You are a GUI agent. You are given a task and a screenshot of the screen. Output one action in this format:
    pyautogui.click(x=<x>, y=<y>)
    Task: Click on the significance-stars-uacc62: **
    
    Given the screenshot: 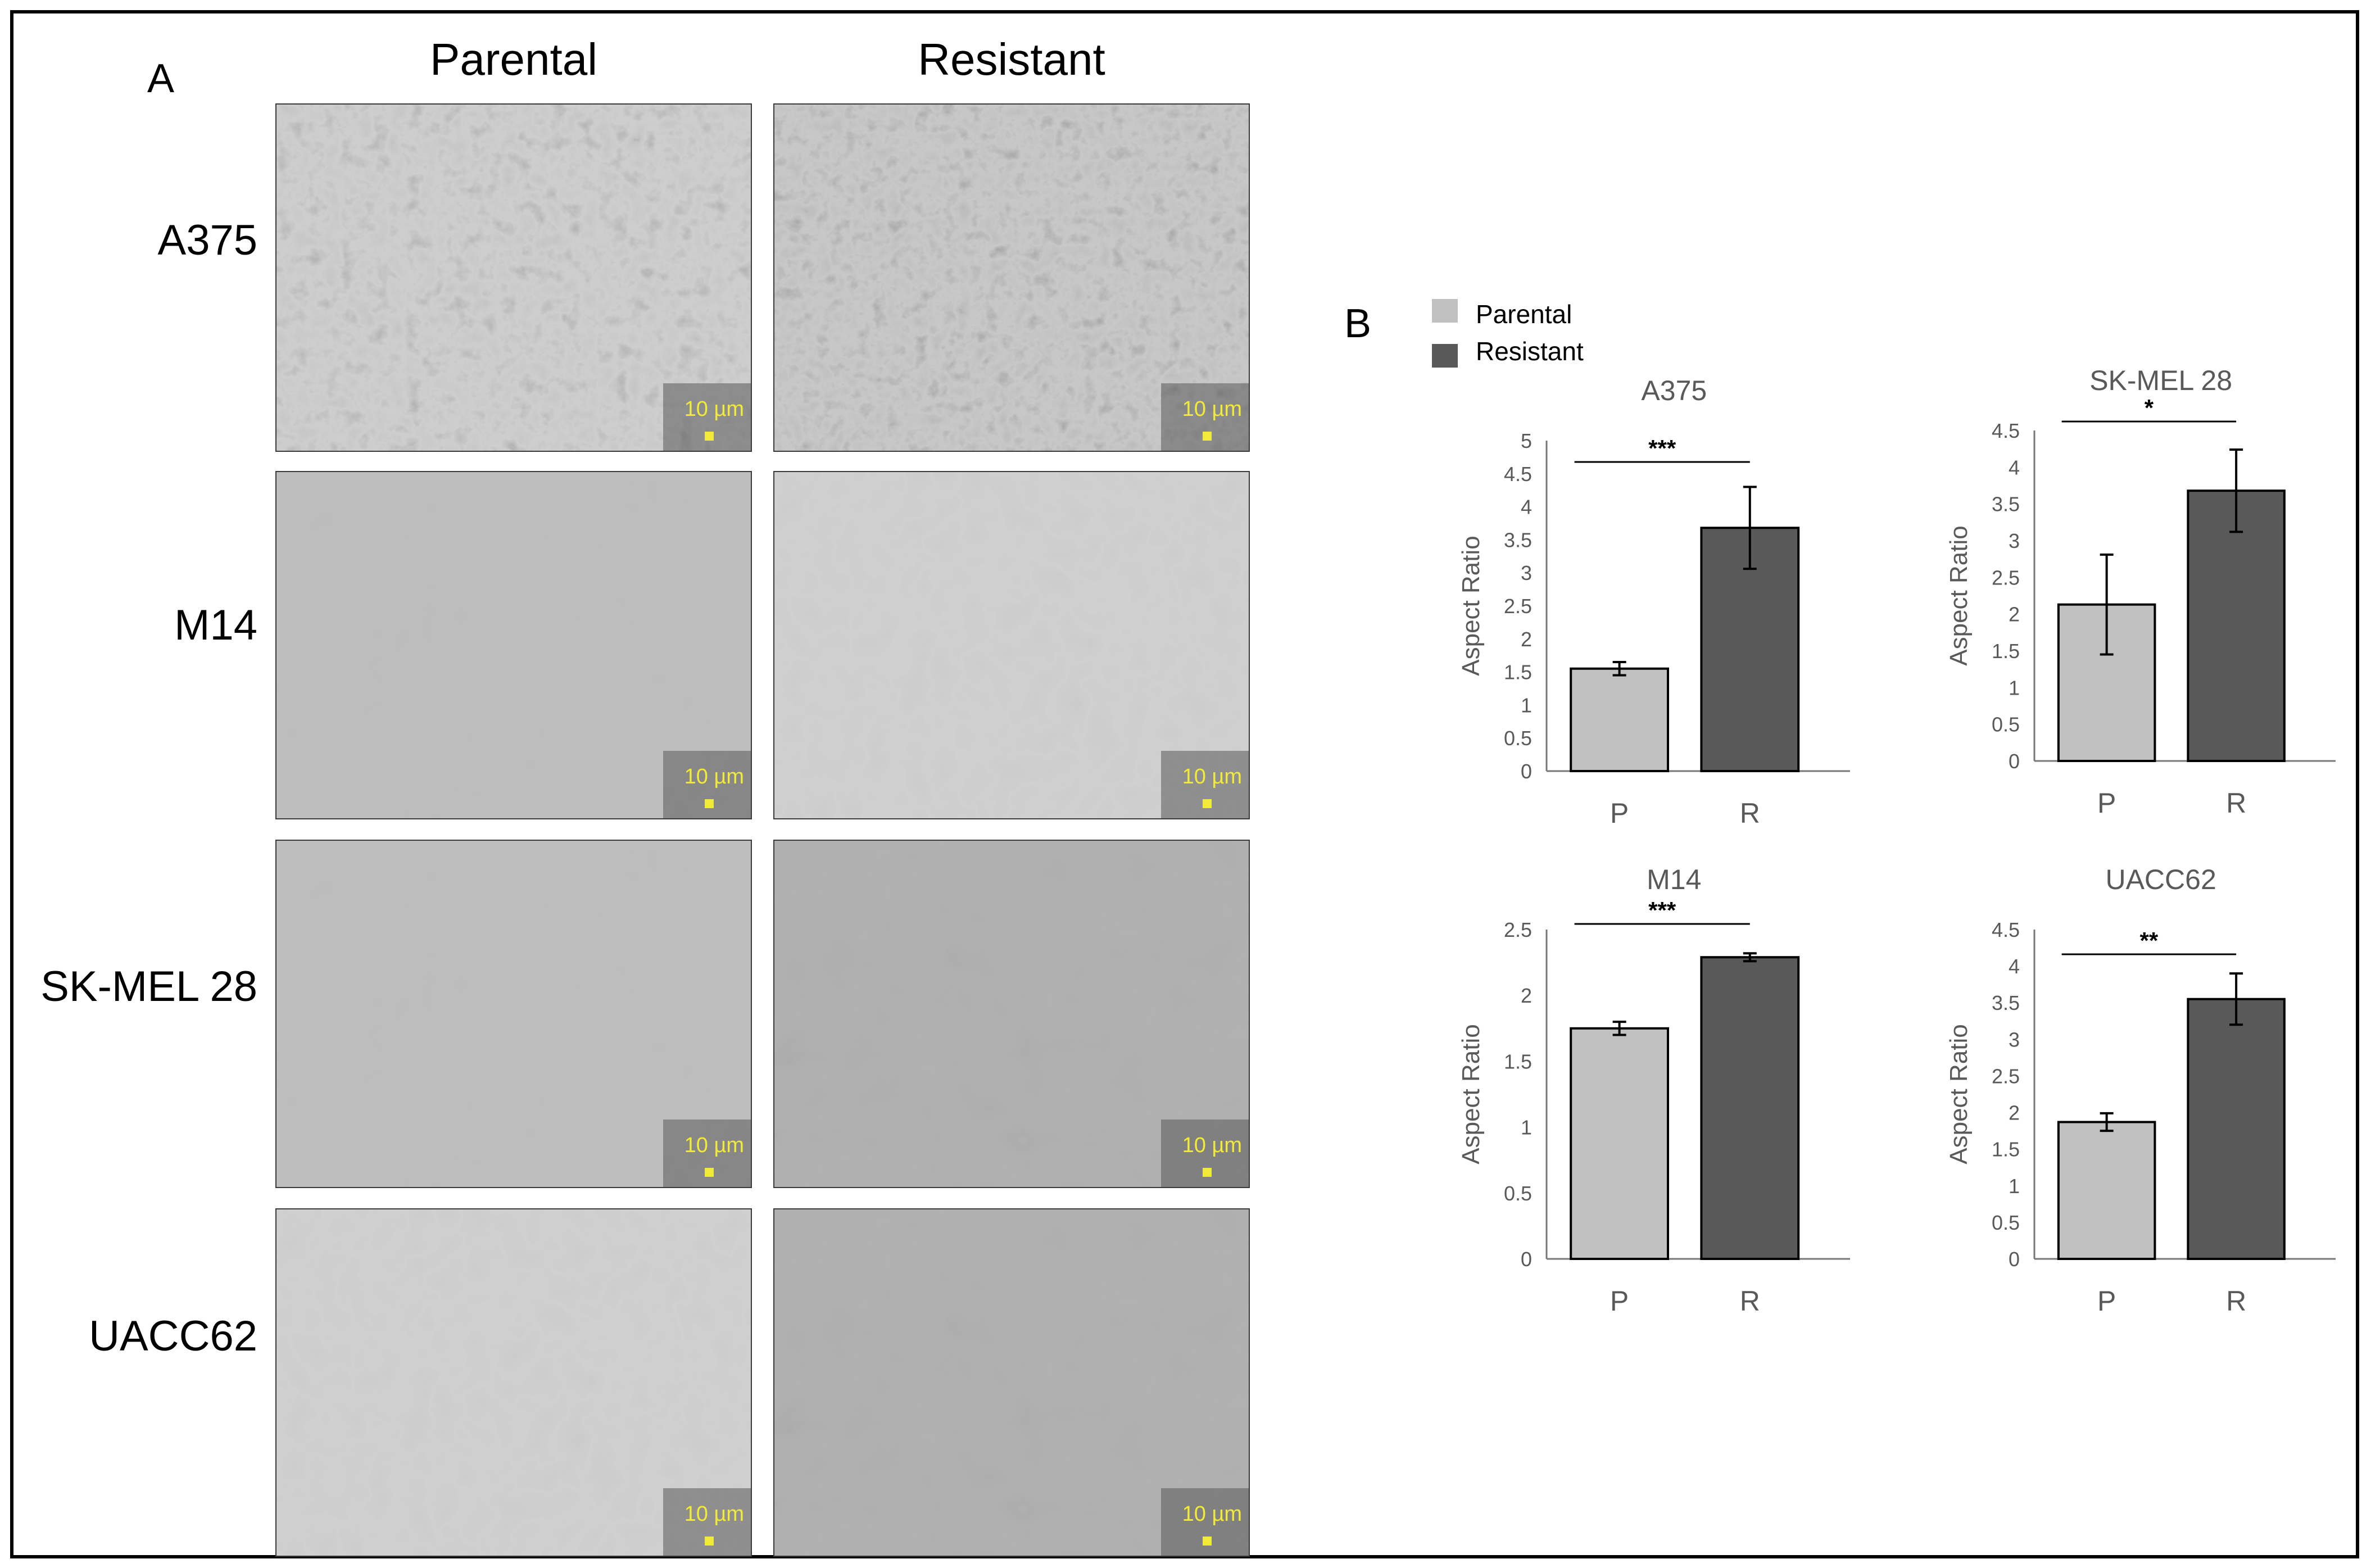 What is the action you would take?
    pyautogui.click(x=2149, y=940)
    